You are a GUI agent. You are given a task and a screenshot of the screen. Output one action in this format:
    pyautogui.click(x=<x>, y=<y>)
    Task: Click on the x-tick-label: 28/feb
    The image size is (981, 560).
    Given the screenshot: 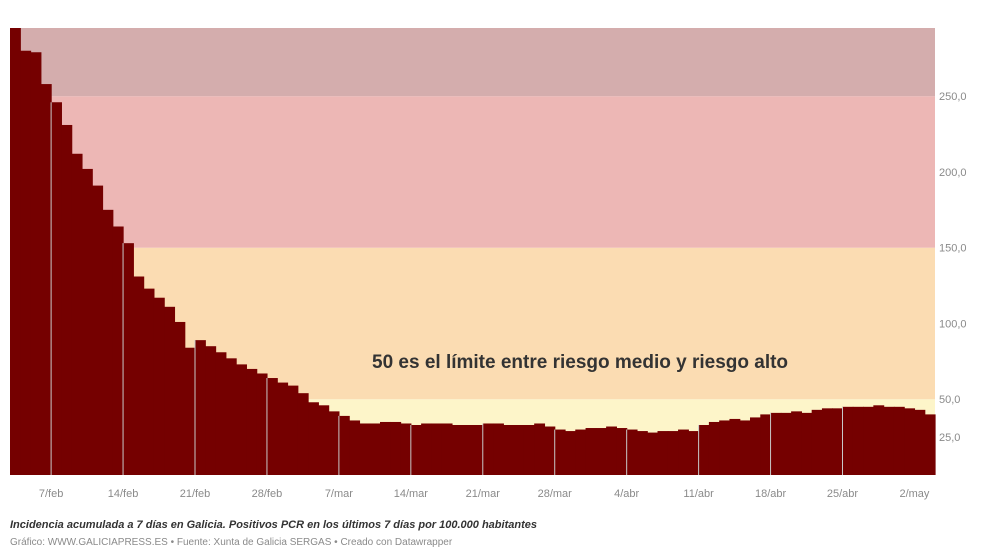 What is the action you would take?
    pyautogui.click(x=267, y=494)
    